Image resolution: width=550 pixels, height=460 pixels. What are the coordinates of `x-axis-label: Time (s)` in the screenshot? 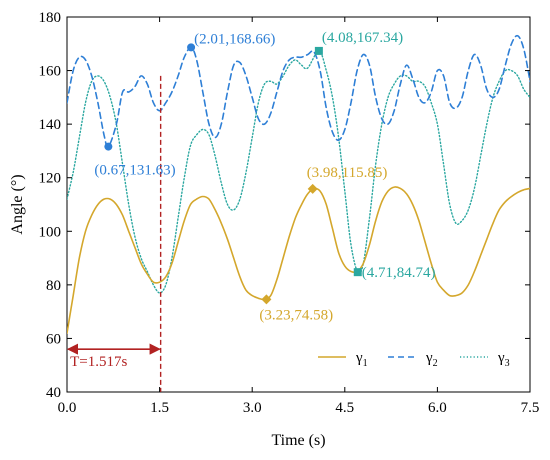 It's located at (298, 440).